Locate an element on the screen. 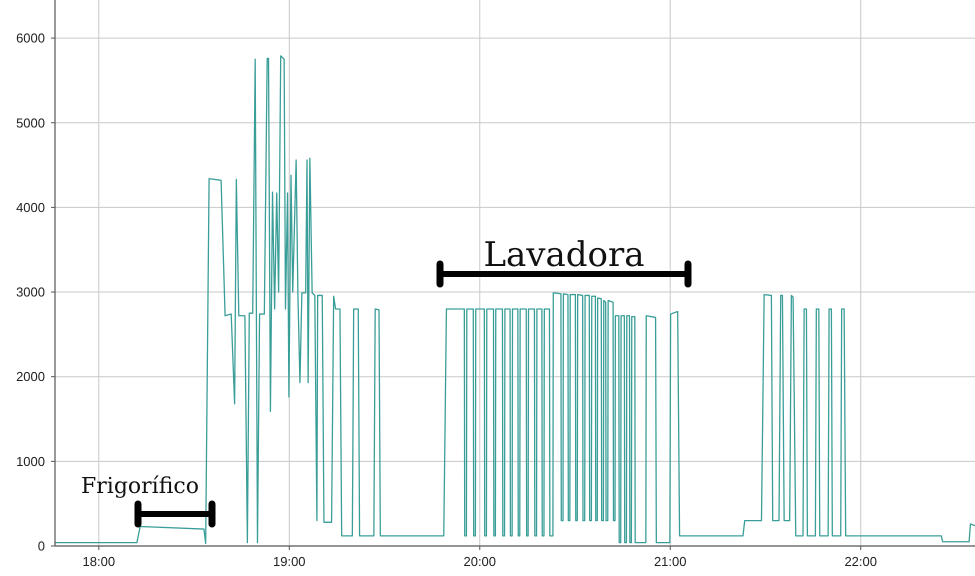 The width and height of the screenshot is (975, 576). annotation: Frigorífico is located at coordinates (140, 486).